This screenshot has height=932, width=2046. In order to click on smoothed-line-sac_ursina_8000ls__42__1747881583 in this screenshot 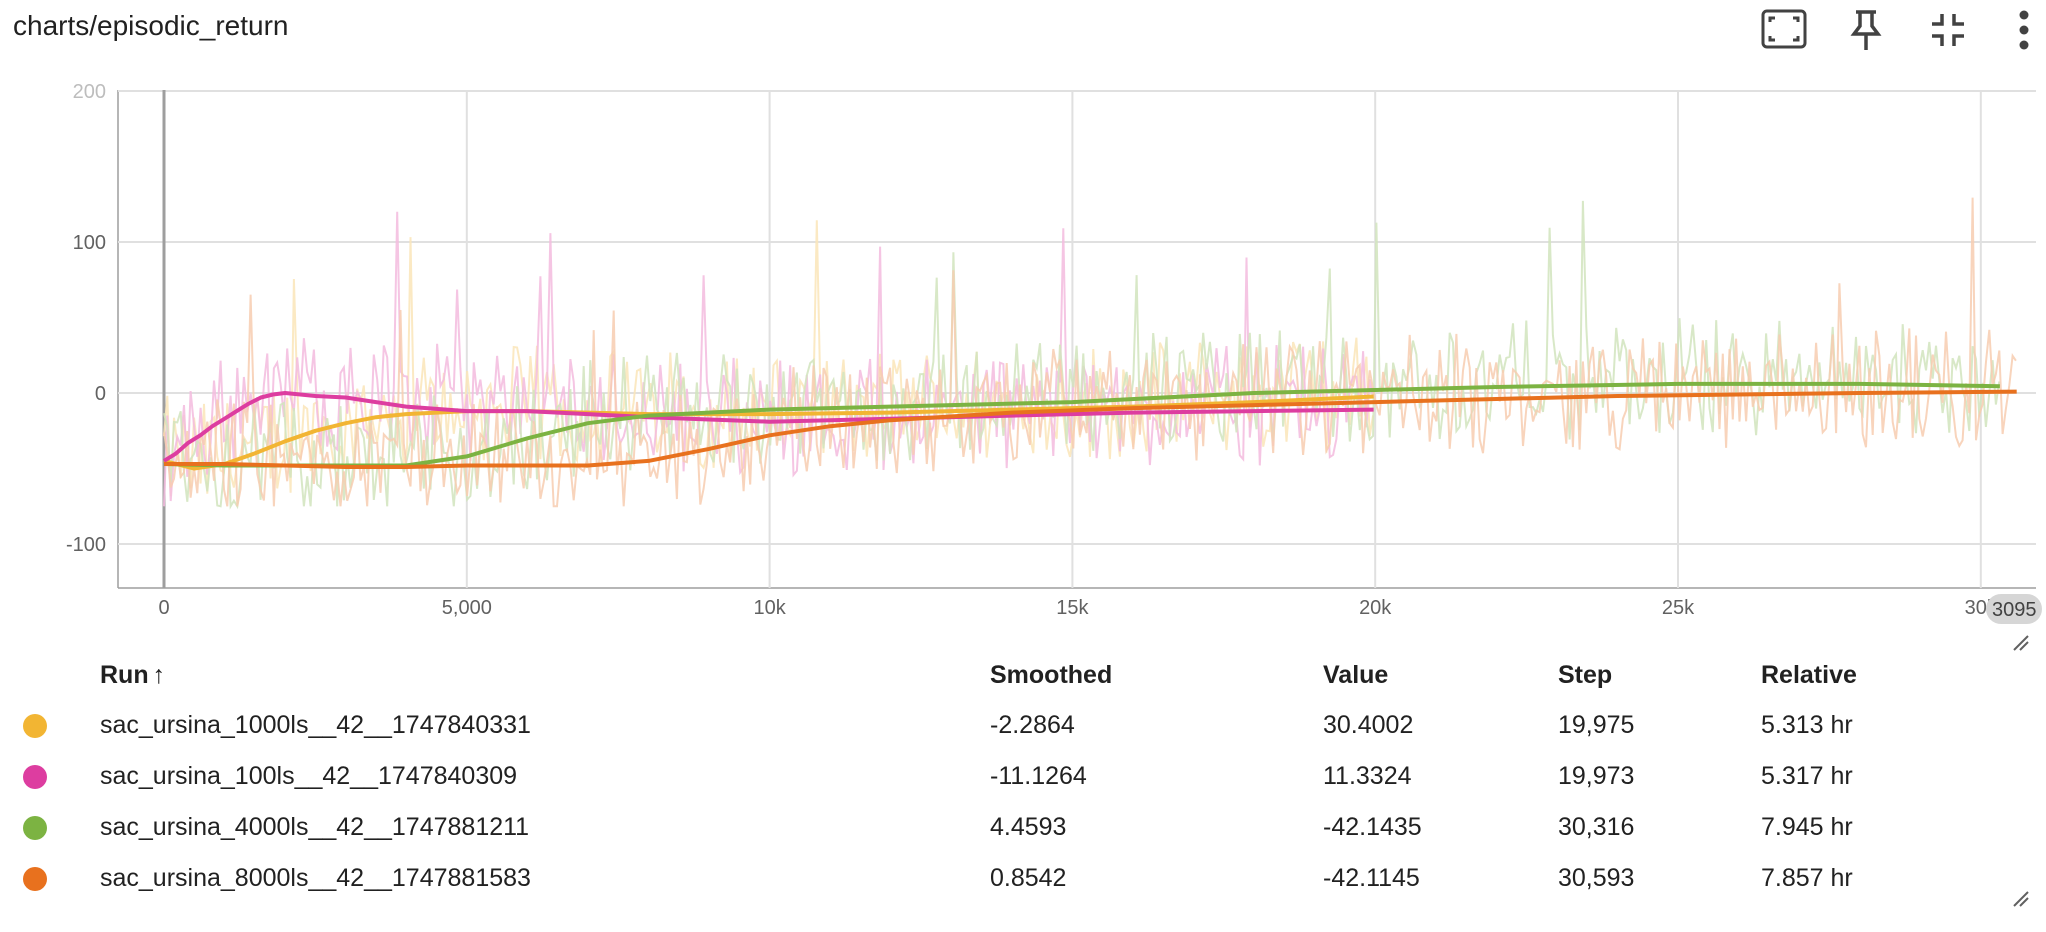, I will do `click(1090, 429)`.